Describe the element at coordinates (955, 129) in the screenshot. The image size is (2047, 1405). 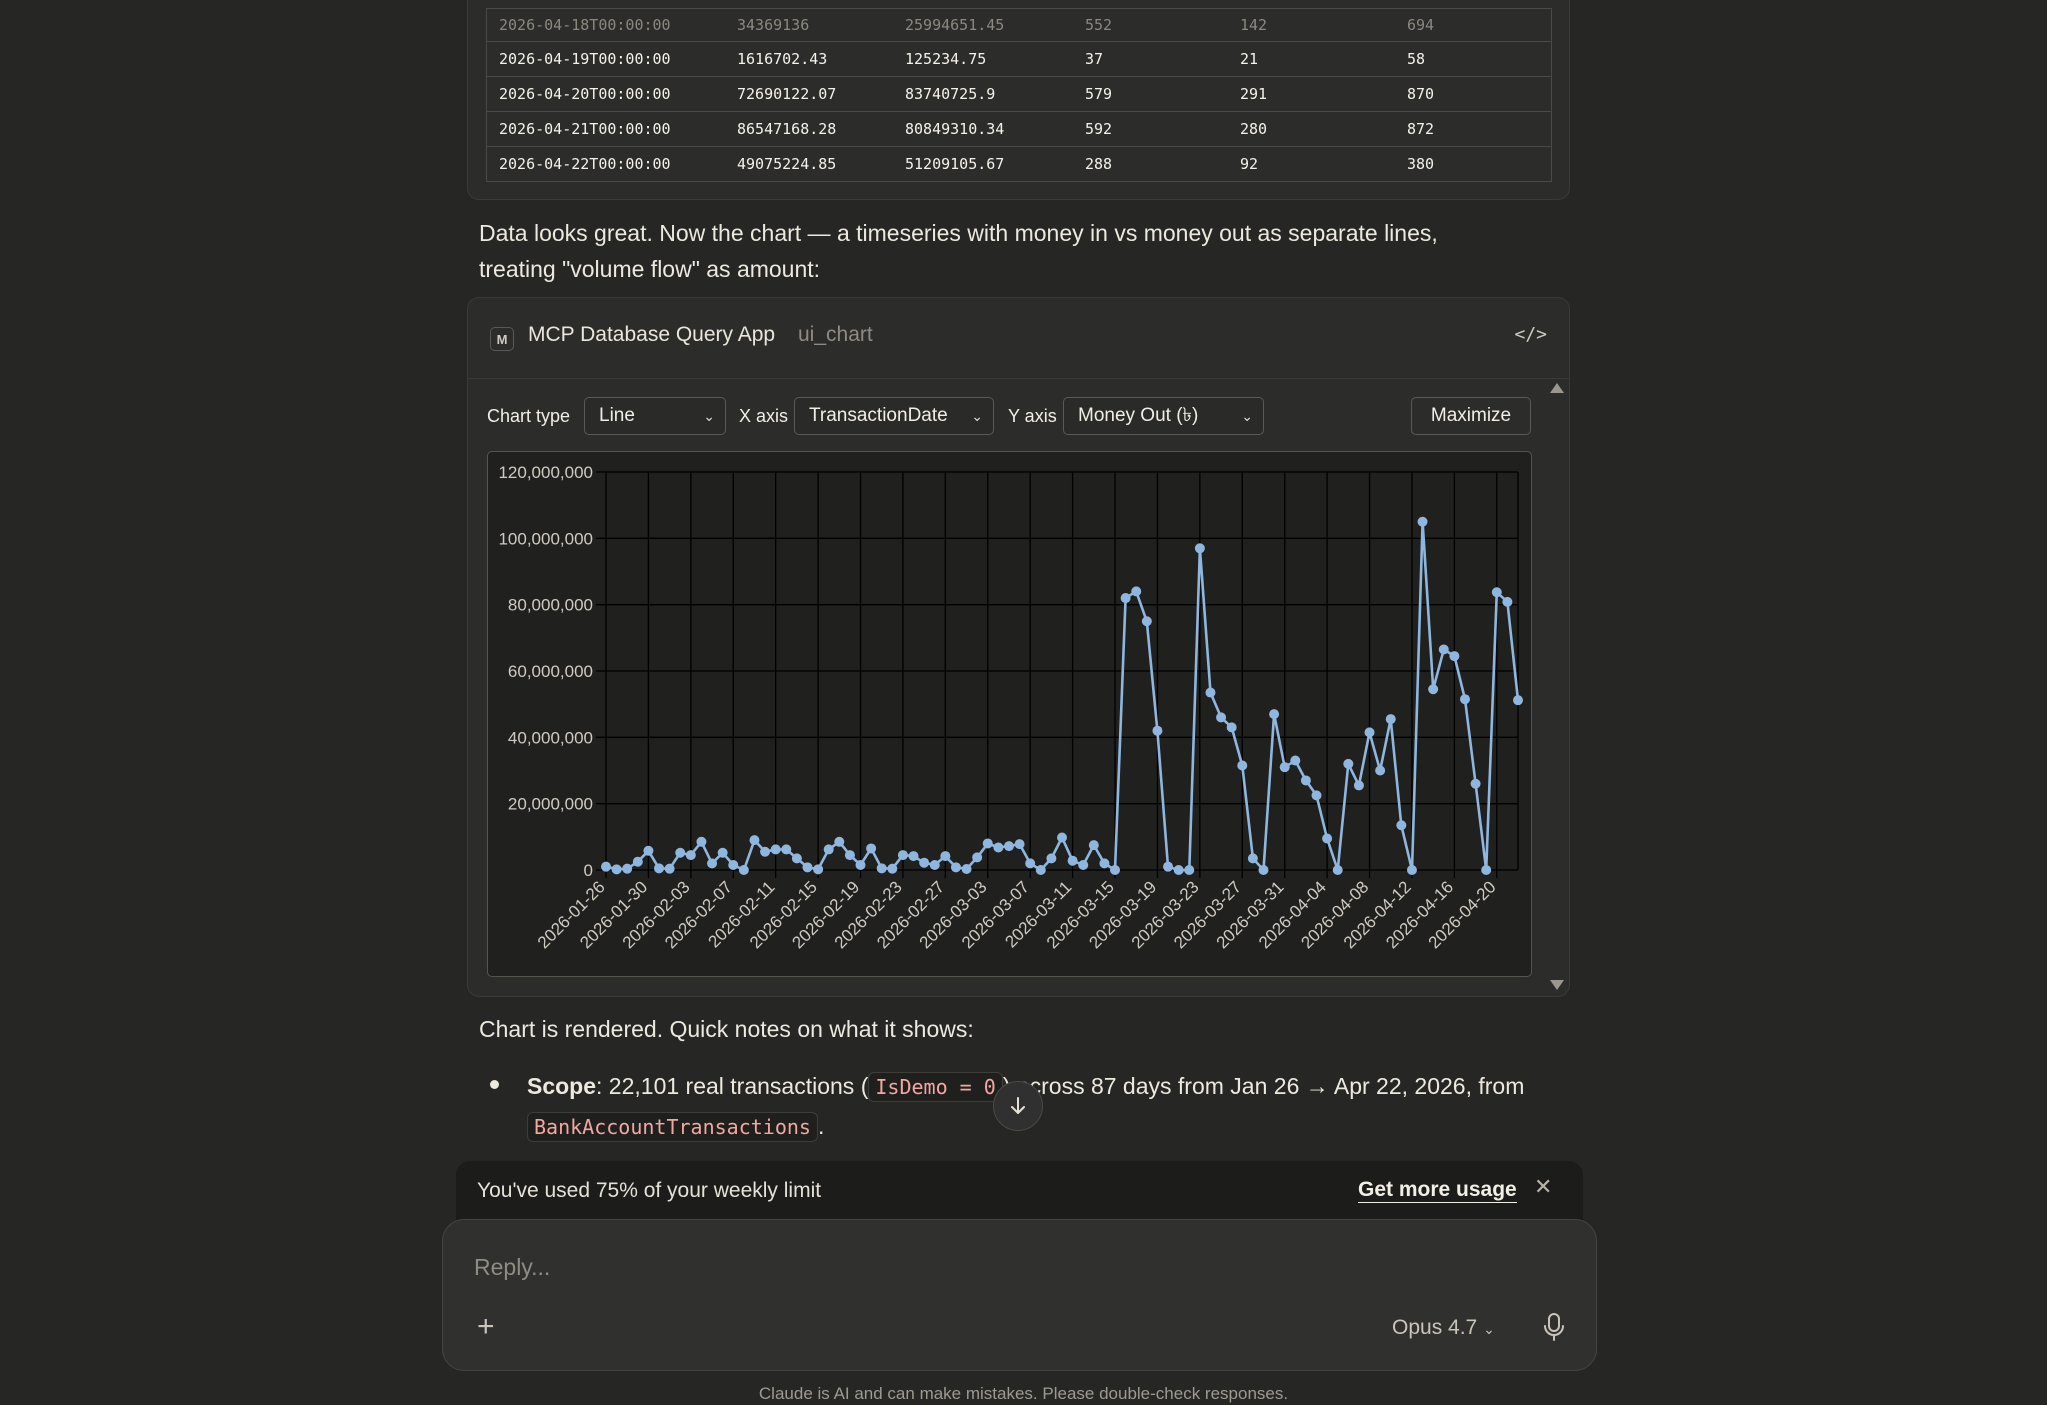
I see `table-cell: 80849310.34` at that location.